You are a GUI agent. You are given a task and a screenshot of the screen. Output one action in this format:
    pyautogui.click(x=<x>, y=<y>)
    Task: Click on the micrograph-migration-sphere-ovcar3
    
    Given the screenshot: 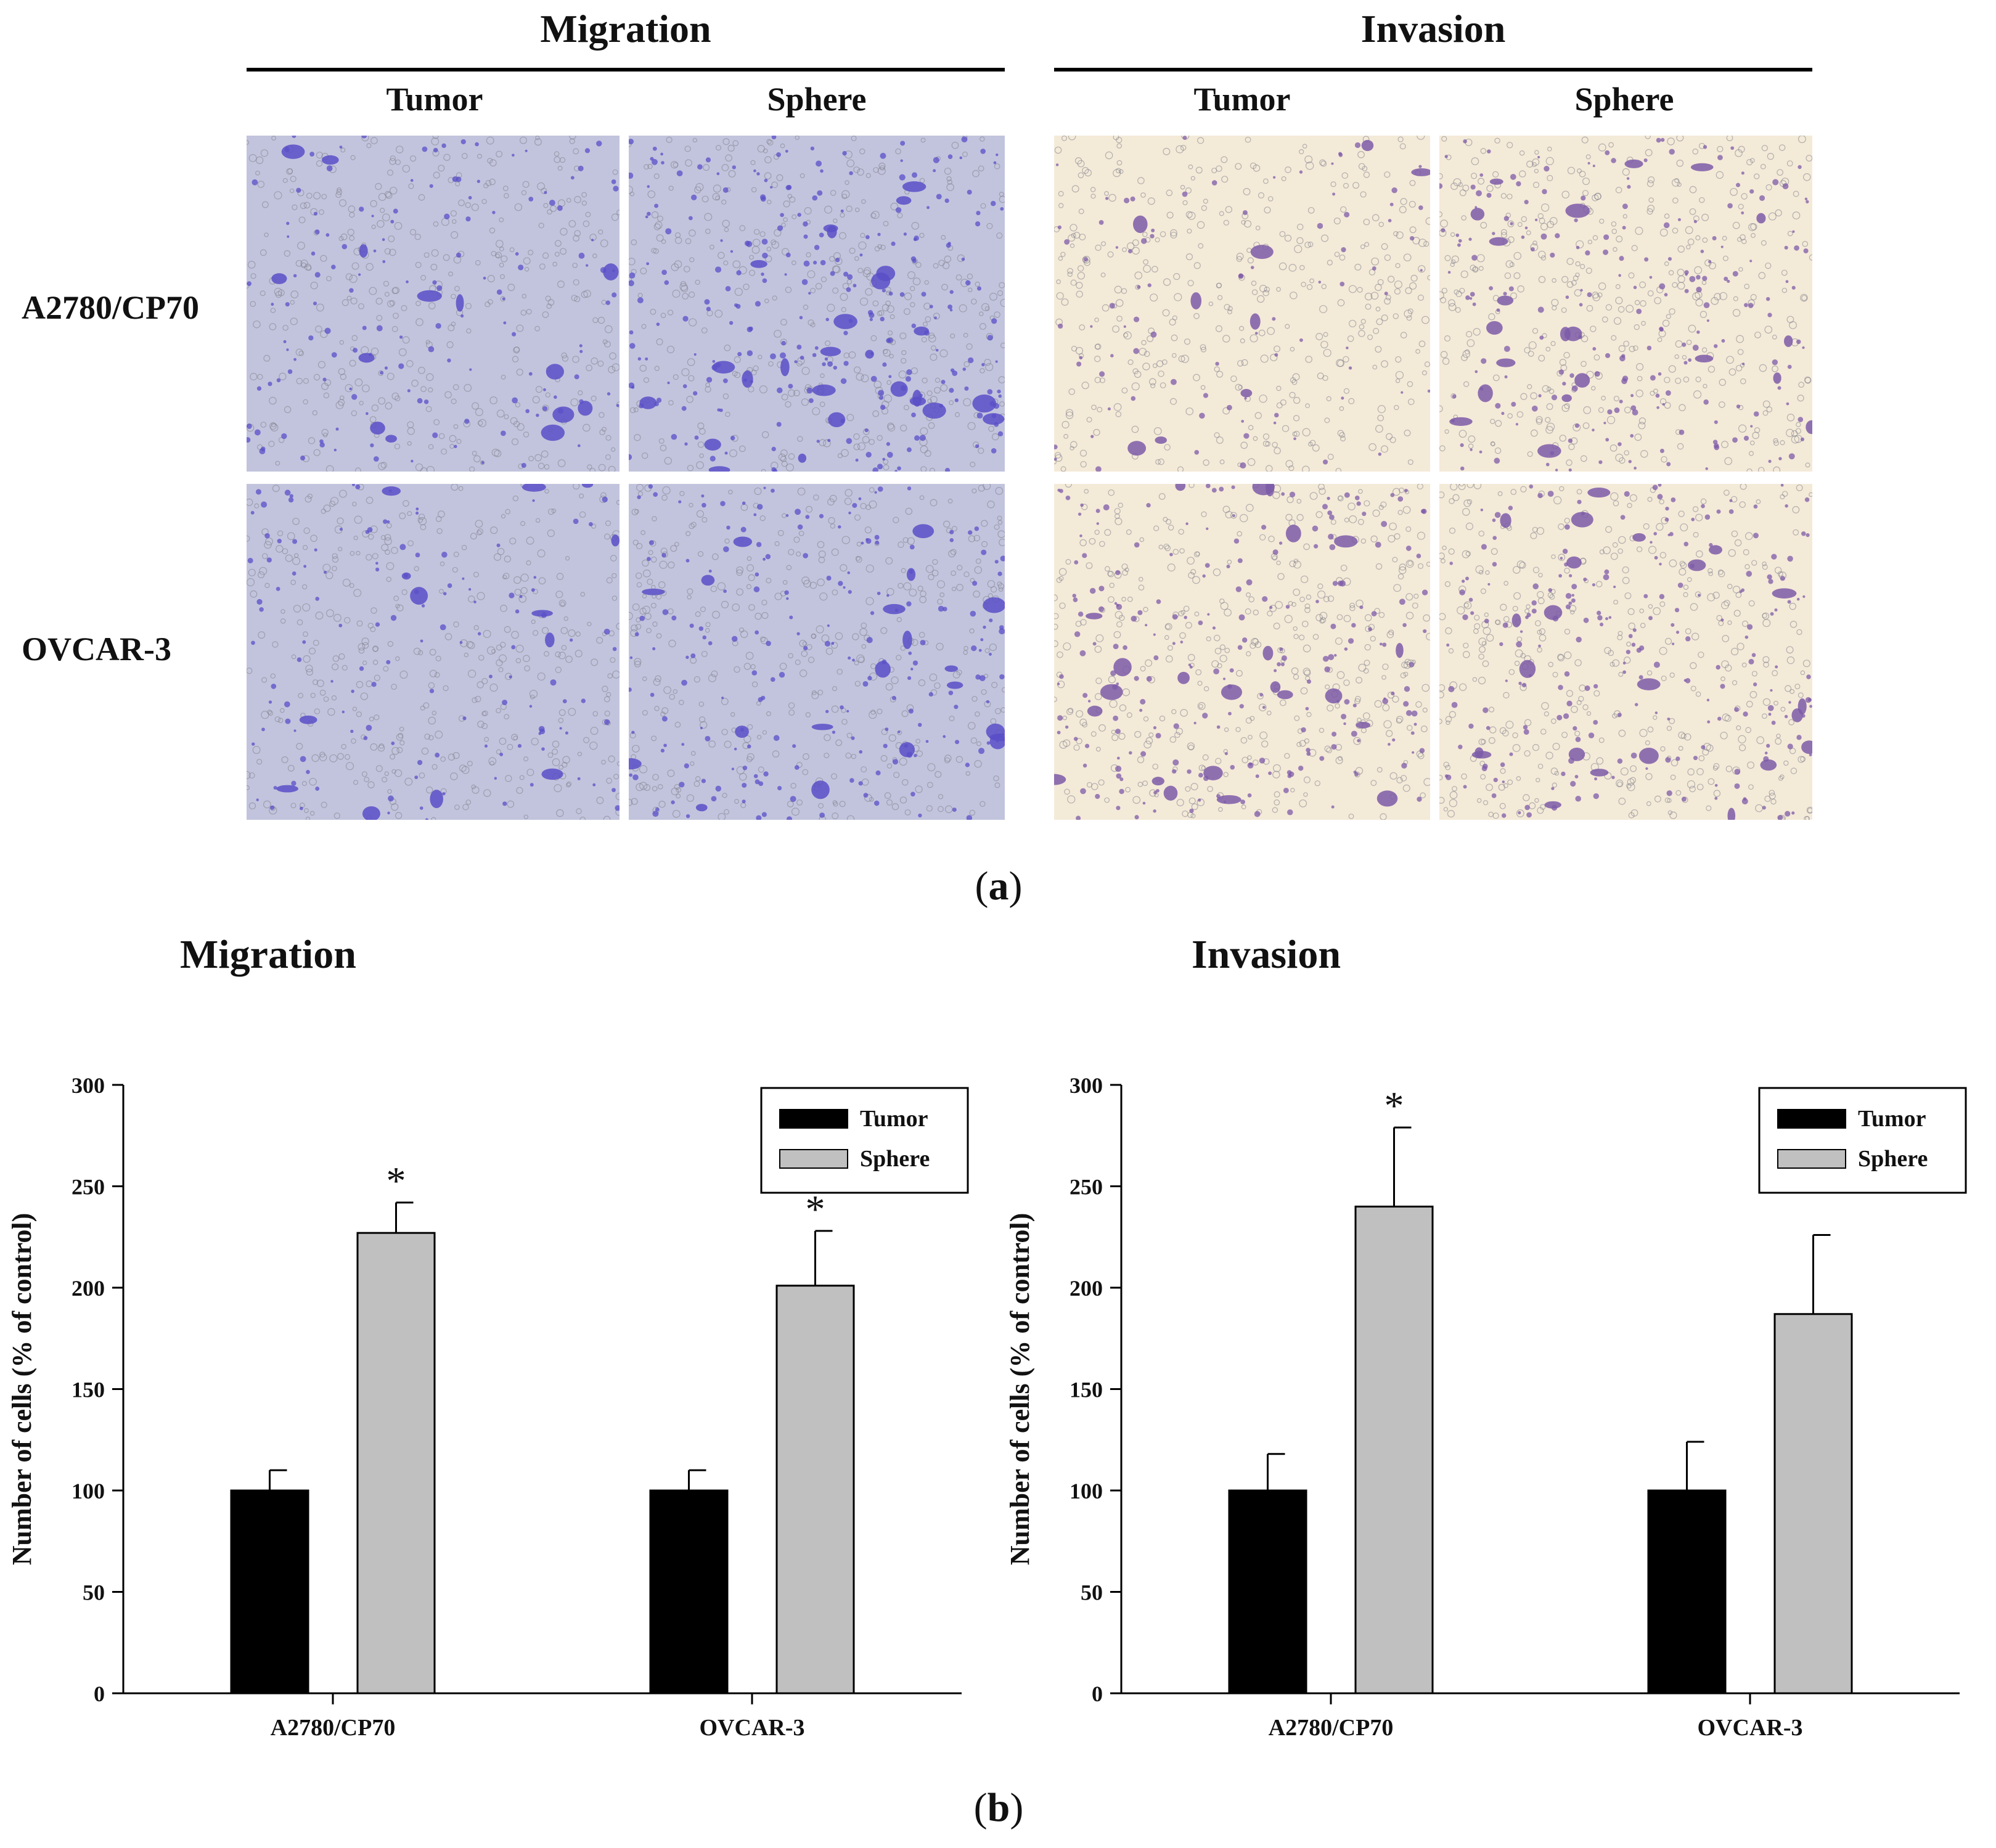 What is the action you would take?
    pyautogui.click(x=817, y=652)
    